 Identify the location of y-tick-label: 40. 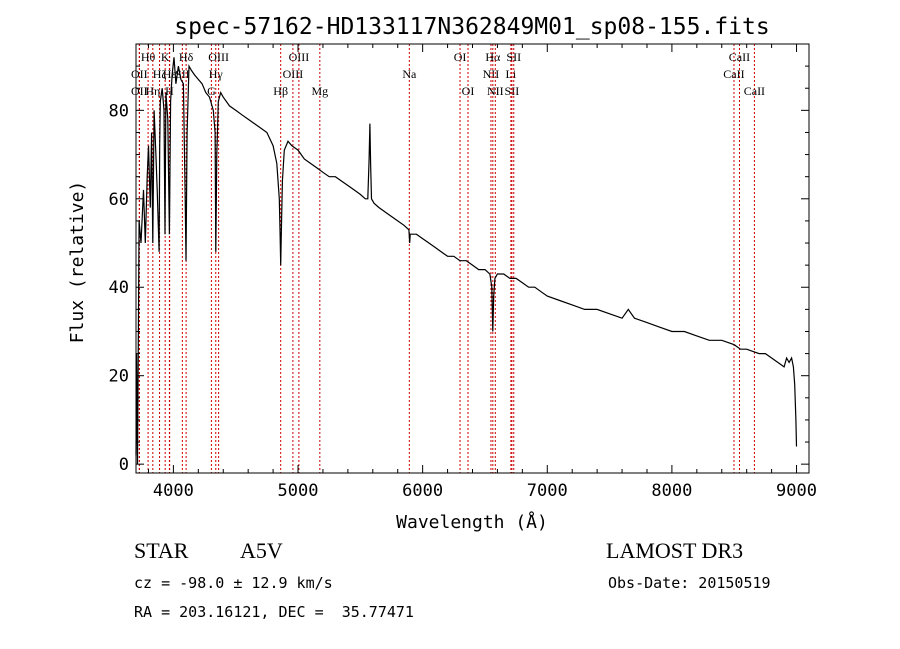
(119, 288).